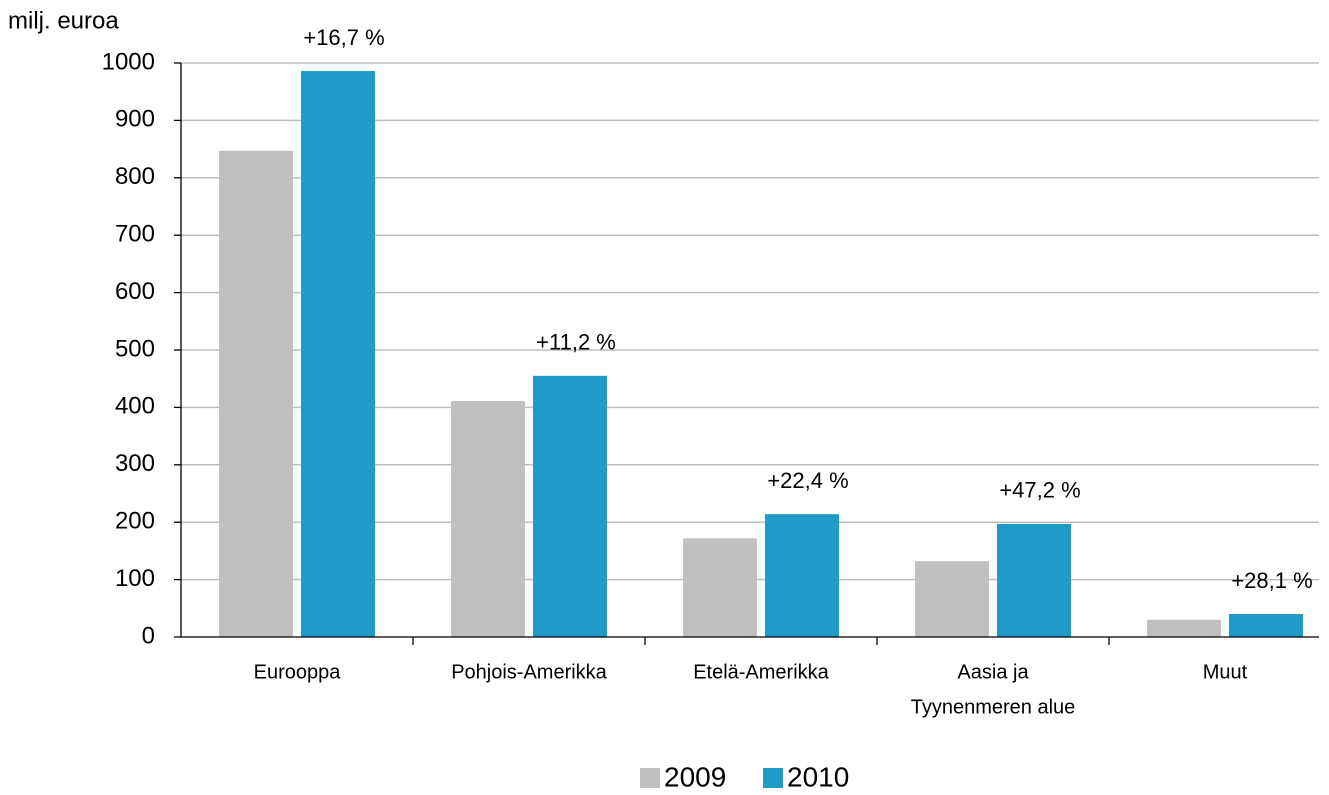 This screenshot has width=1329, height=795. I want to click on x-tick-label: Etelä-Amerikka, so click(761, 672).